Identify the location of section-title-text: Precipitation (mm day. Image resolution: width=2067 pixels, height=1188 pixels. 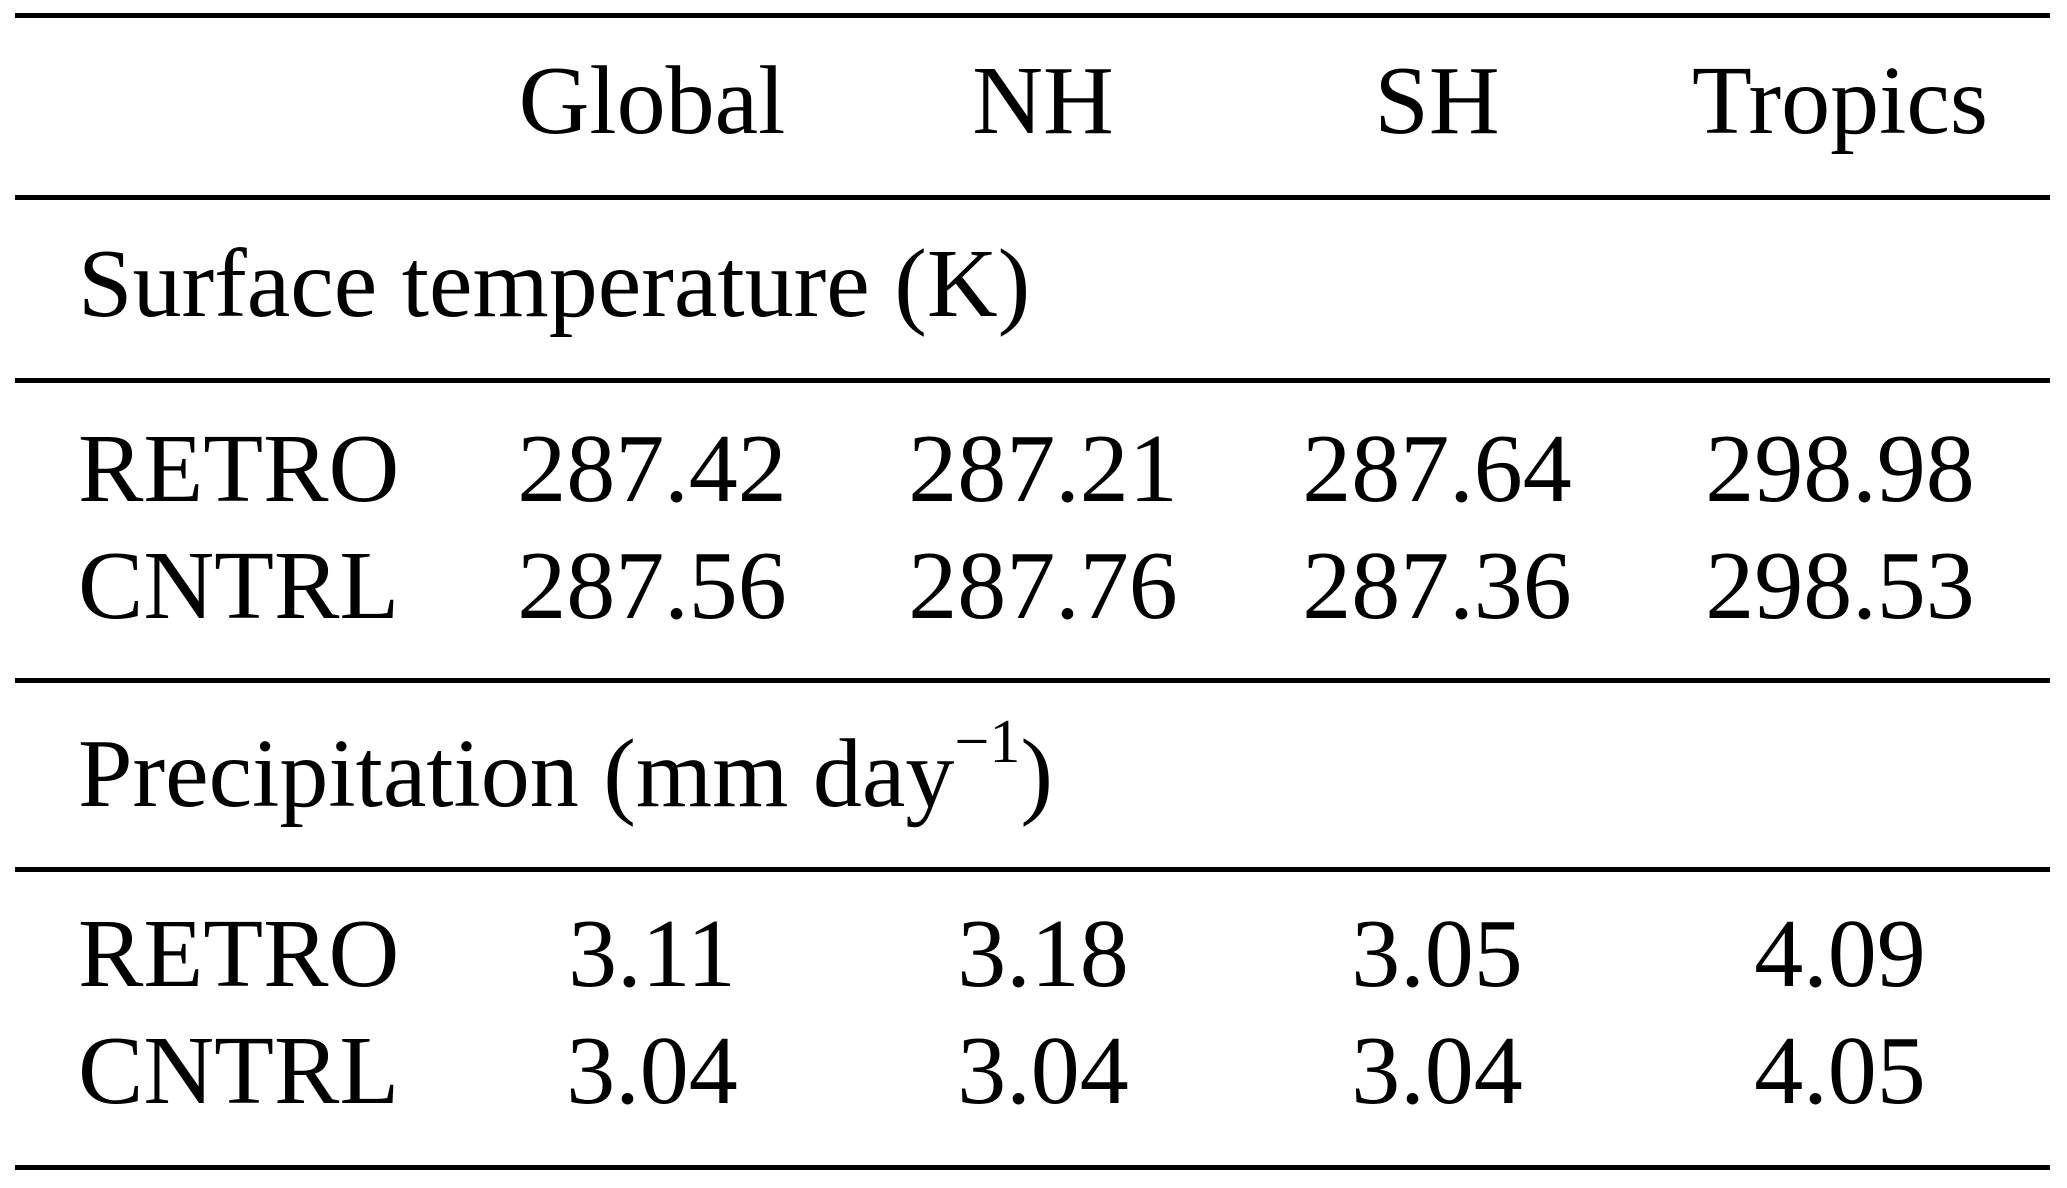
(516, 774).